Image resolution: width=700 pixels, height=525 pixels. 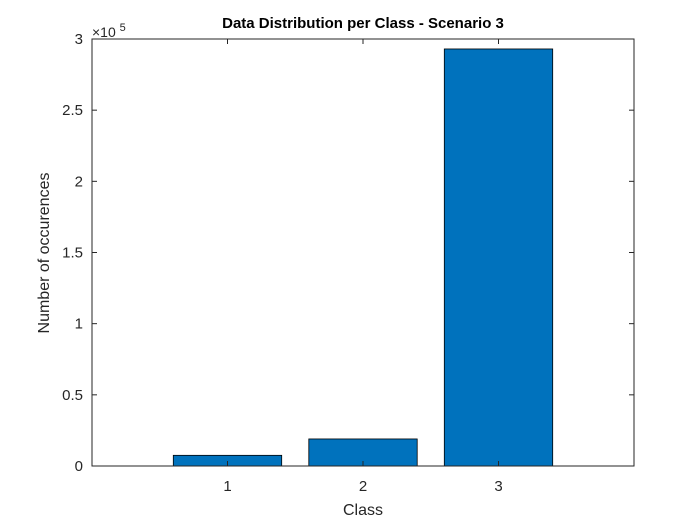 I want to click on y-axis-label: Number of occurences, so click(x=44, y=253).